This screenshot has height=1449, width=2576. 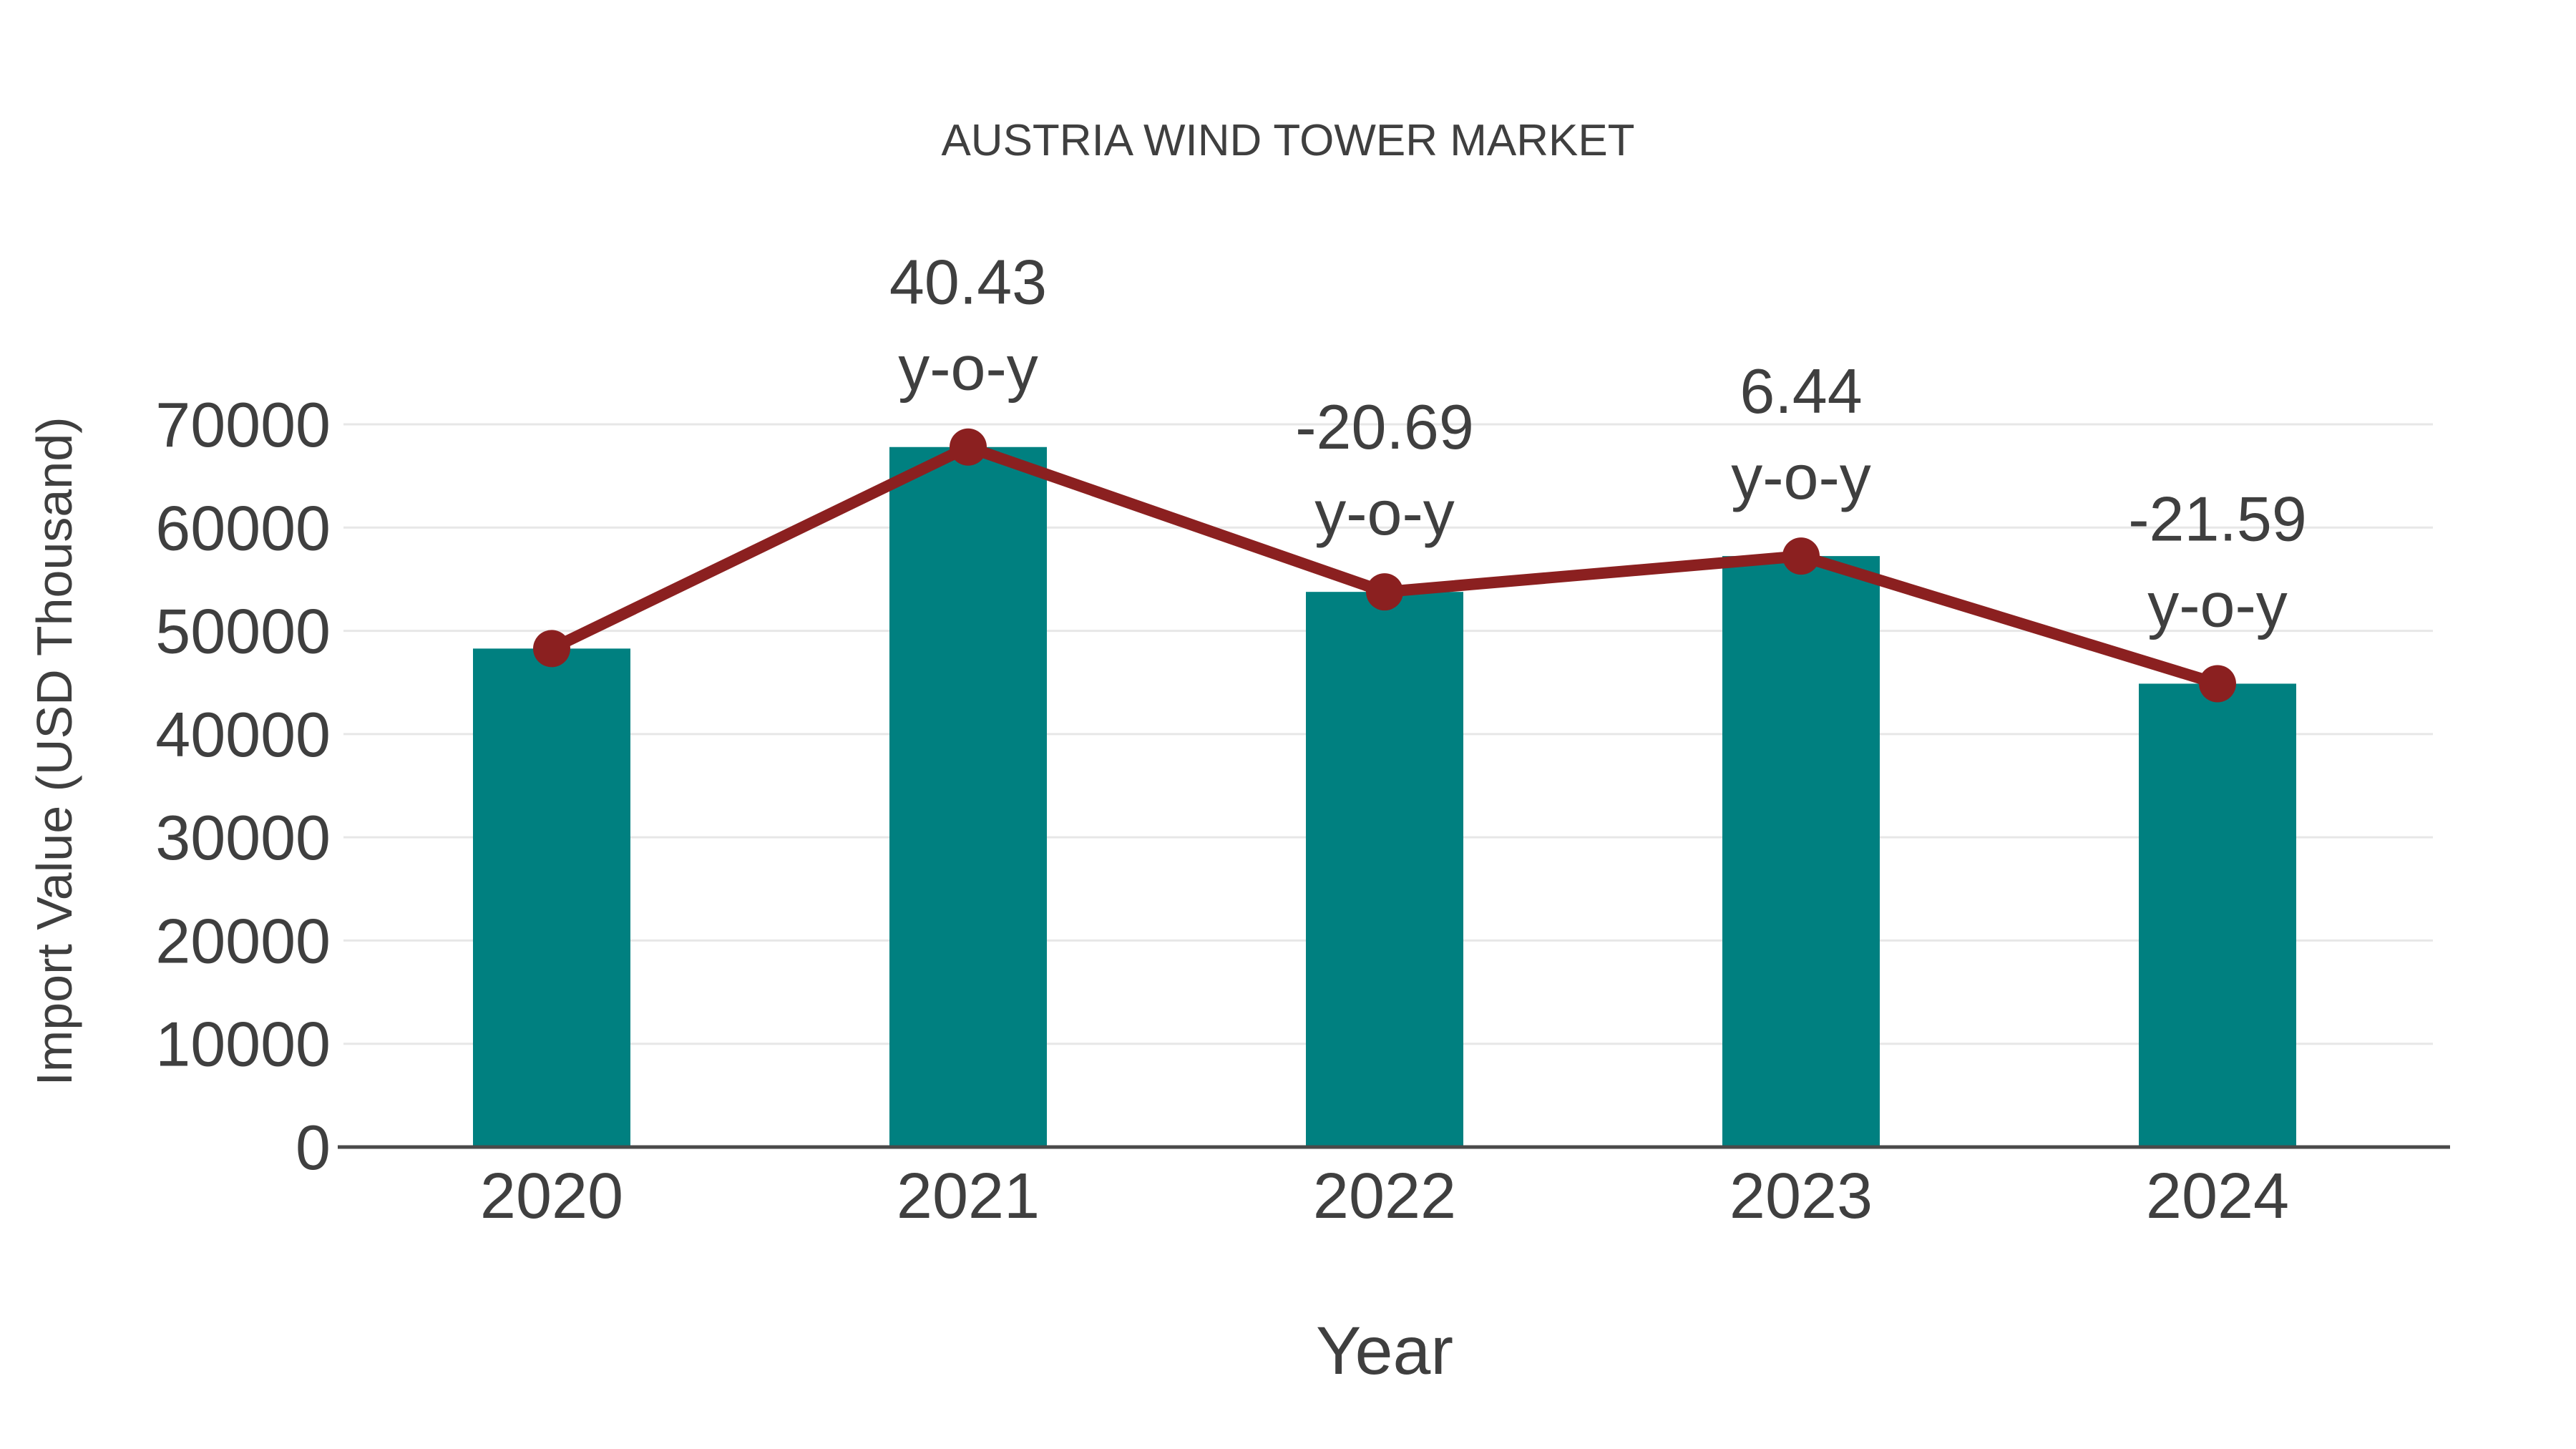 I want to click on data-point-marker-2020, so click(x=551, y=649).